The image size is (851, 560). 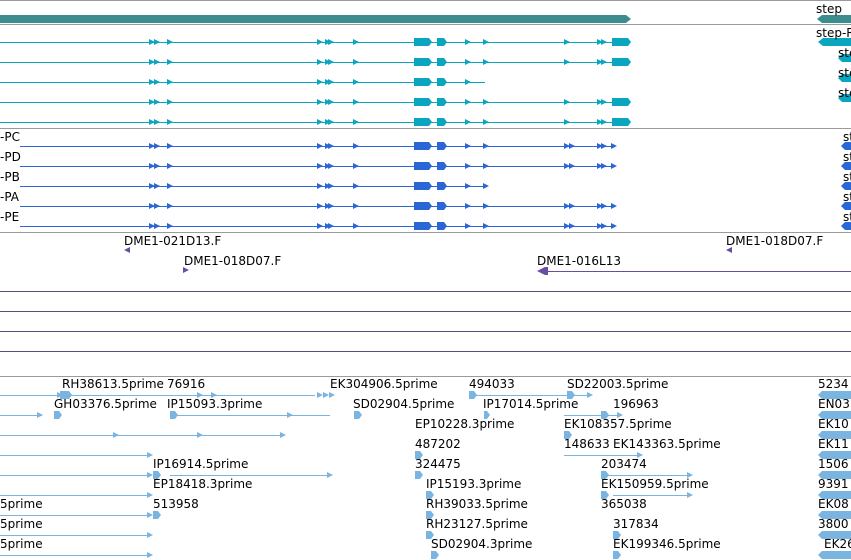 I want to click on est-label: 196963, so click(x=636, y=404).